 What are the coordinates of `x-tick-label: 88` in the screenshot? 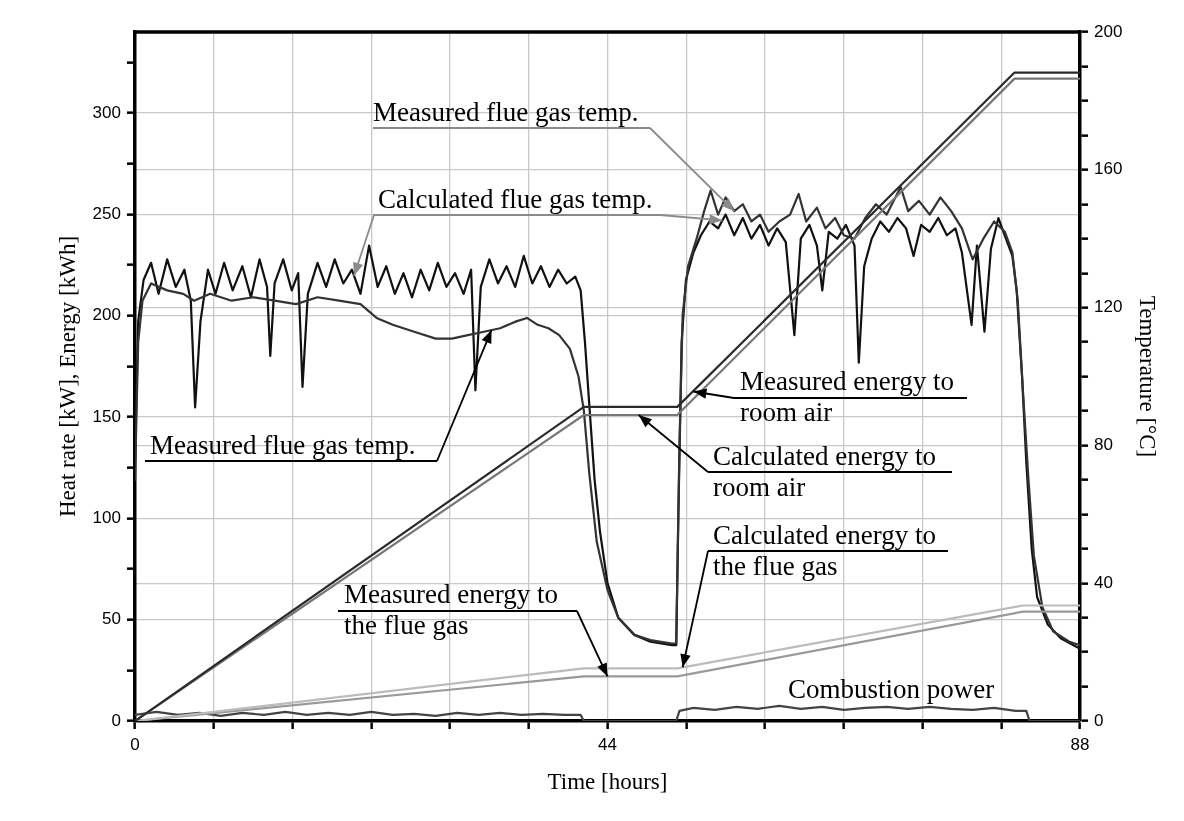 It's located at (1080, 744).